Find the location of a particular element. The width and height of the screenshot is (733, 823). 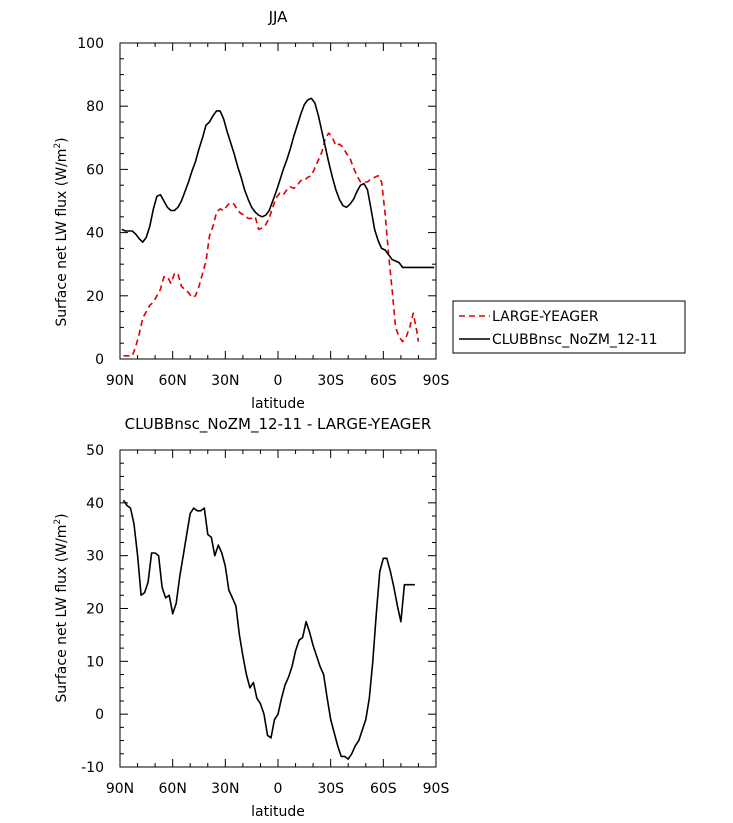

y-tick-label: 50 is located at coordinates (95, 451).